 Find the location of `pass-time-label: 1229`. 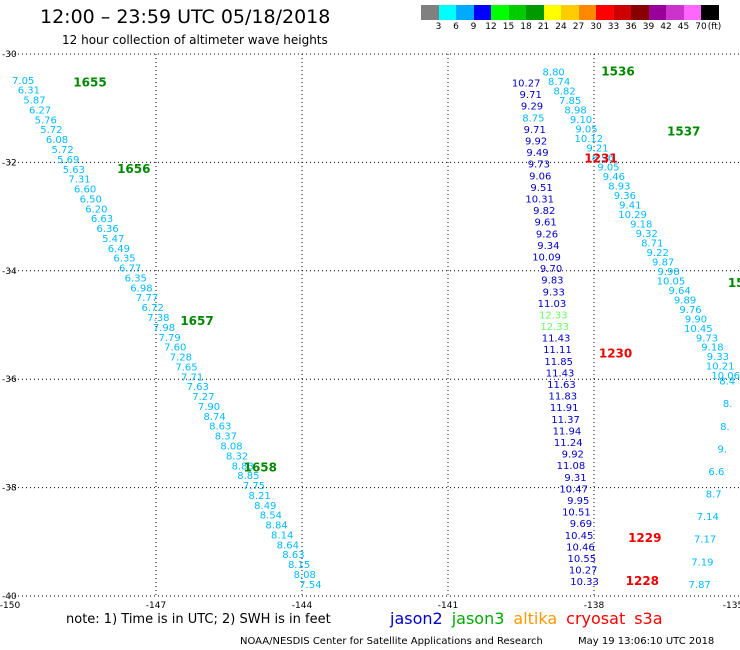

pass-time-label: 1229 is located at coordinates (644, 538).